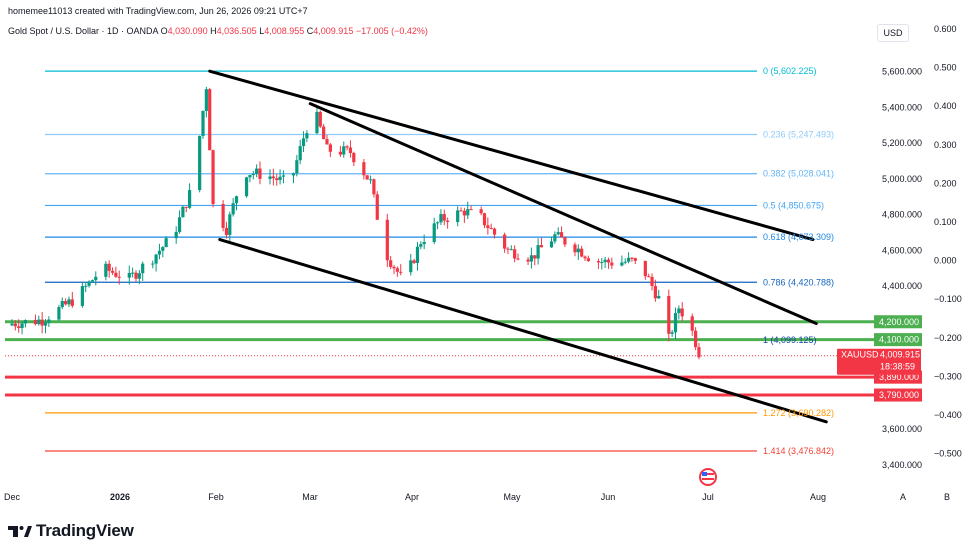 This screenshot has height=553, width=975. I want to click on fib-level-label: 1.414 (3,476.842), so click(798, 451).